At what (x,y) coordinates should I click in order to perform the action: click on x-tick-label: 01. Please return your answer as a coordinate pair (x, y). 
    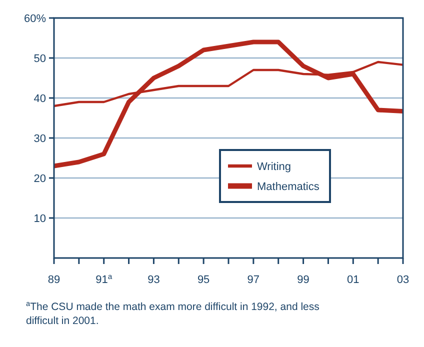
    Looking at the image, I should click on (353, 280).